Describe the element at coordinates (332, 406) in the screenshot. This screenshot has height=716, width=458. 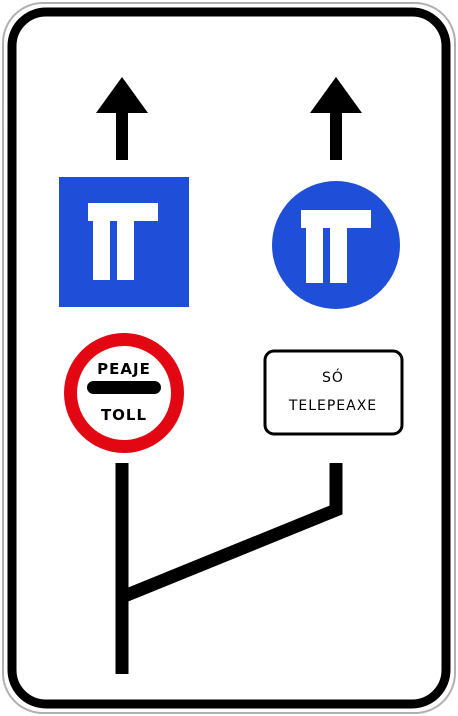
I see `plate-line-2: TELEPEAXE` at that location.